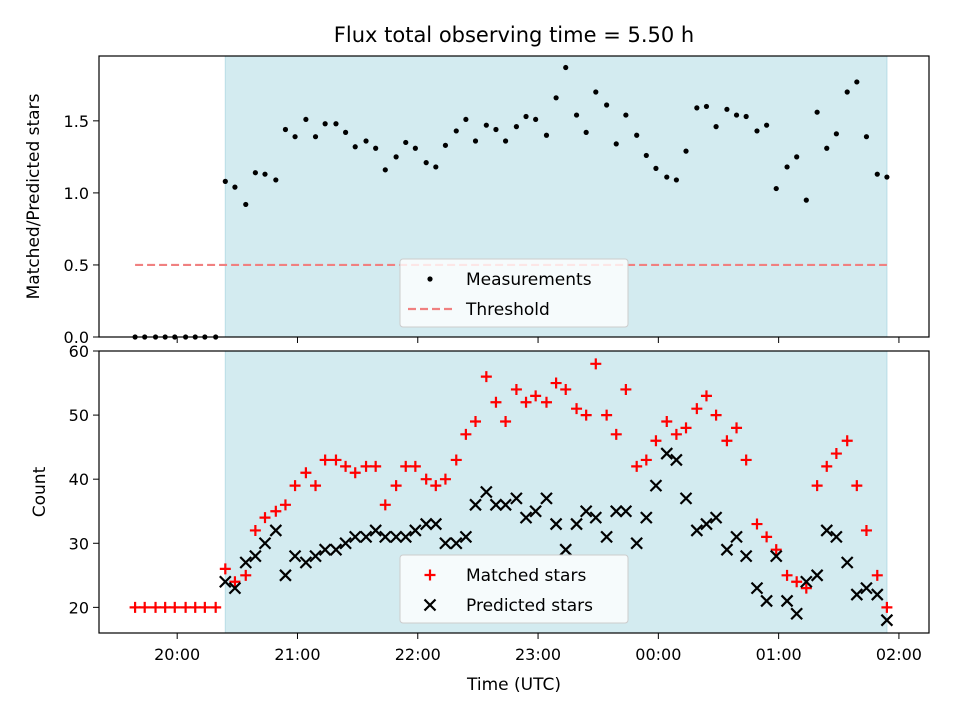 This screenshot has width=960, height=720. Describe the element at coordinates (529, 606) in the screenshot. I see `legend-label: Predicted stars` at that location.